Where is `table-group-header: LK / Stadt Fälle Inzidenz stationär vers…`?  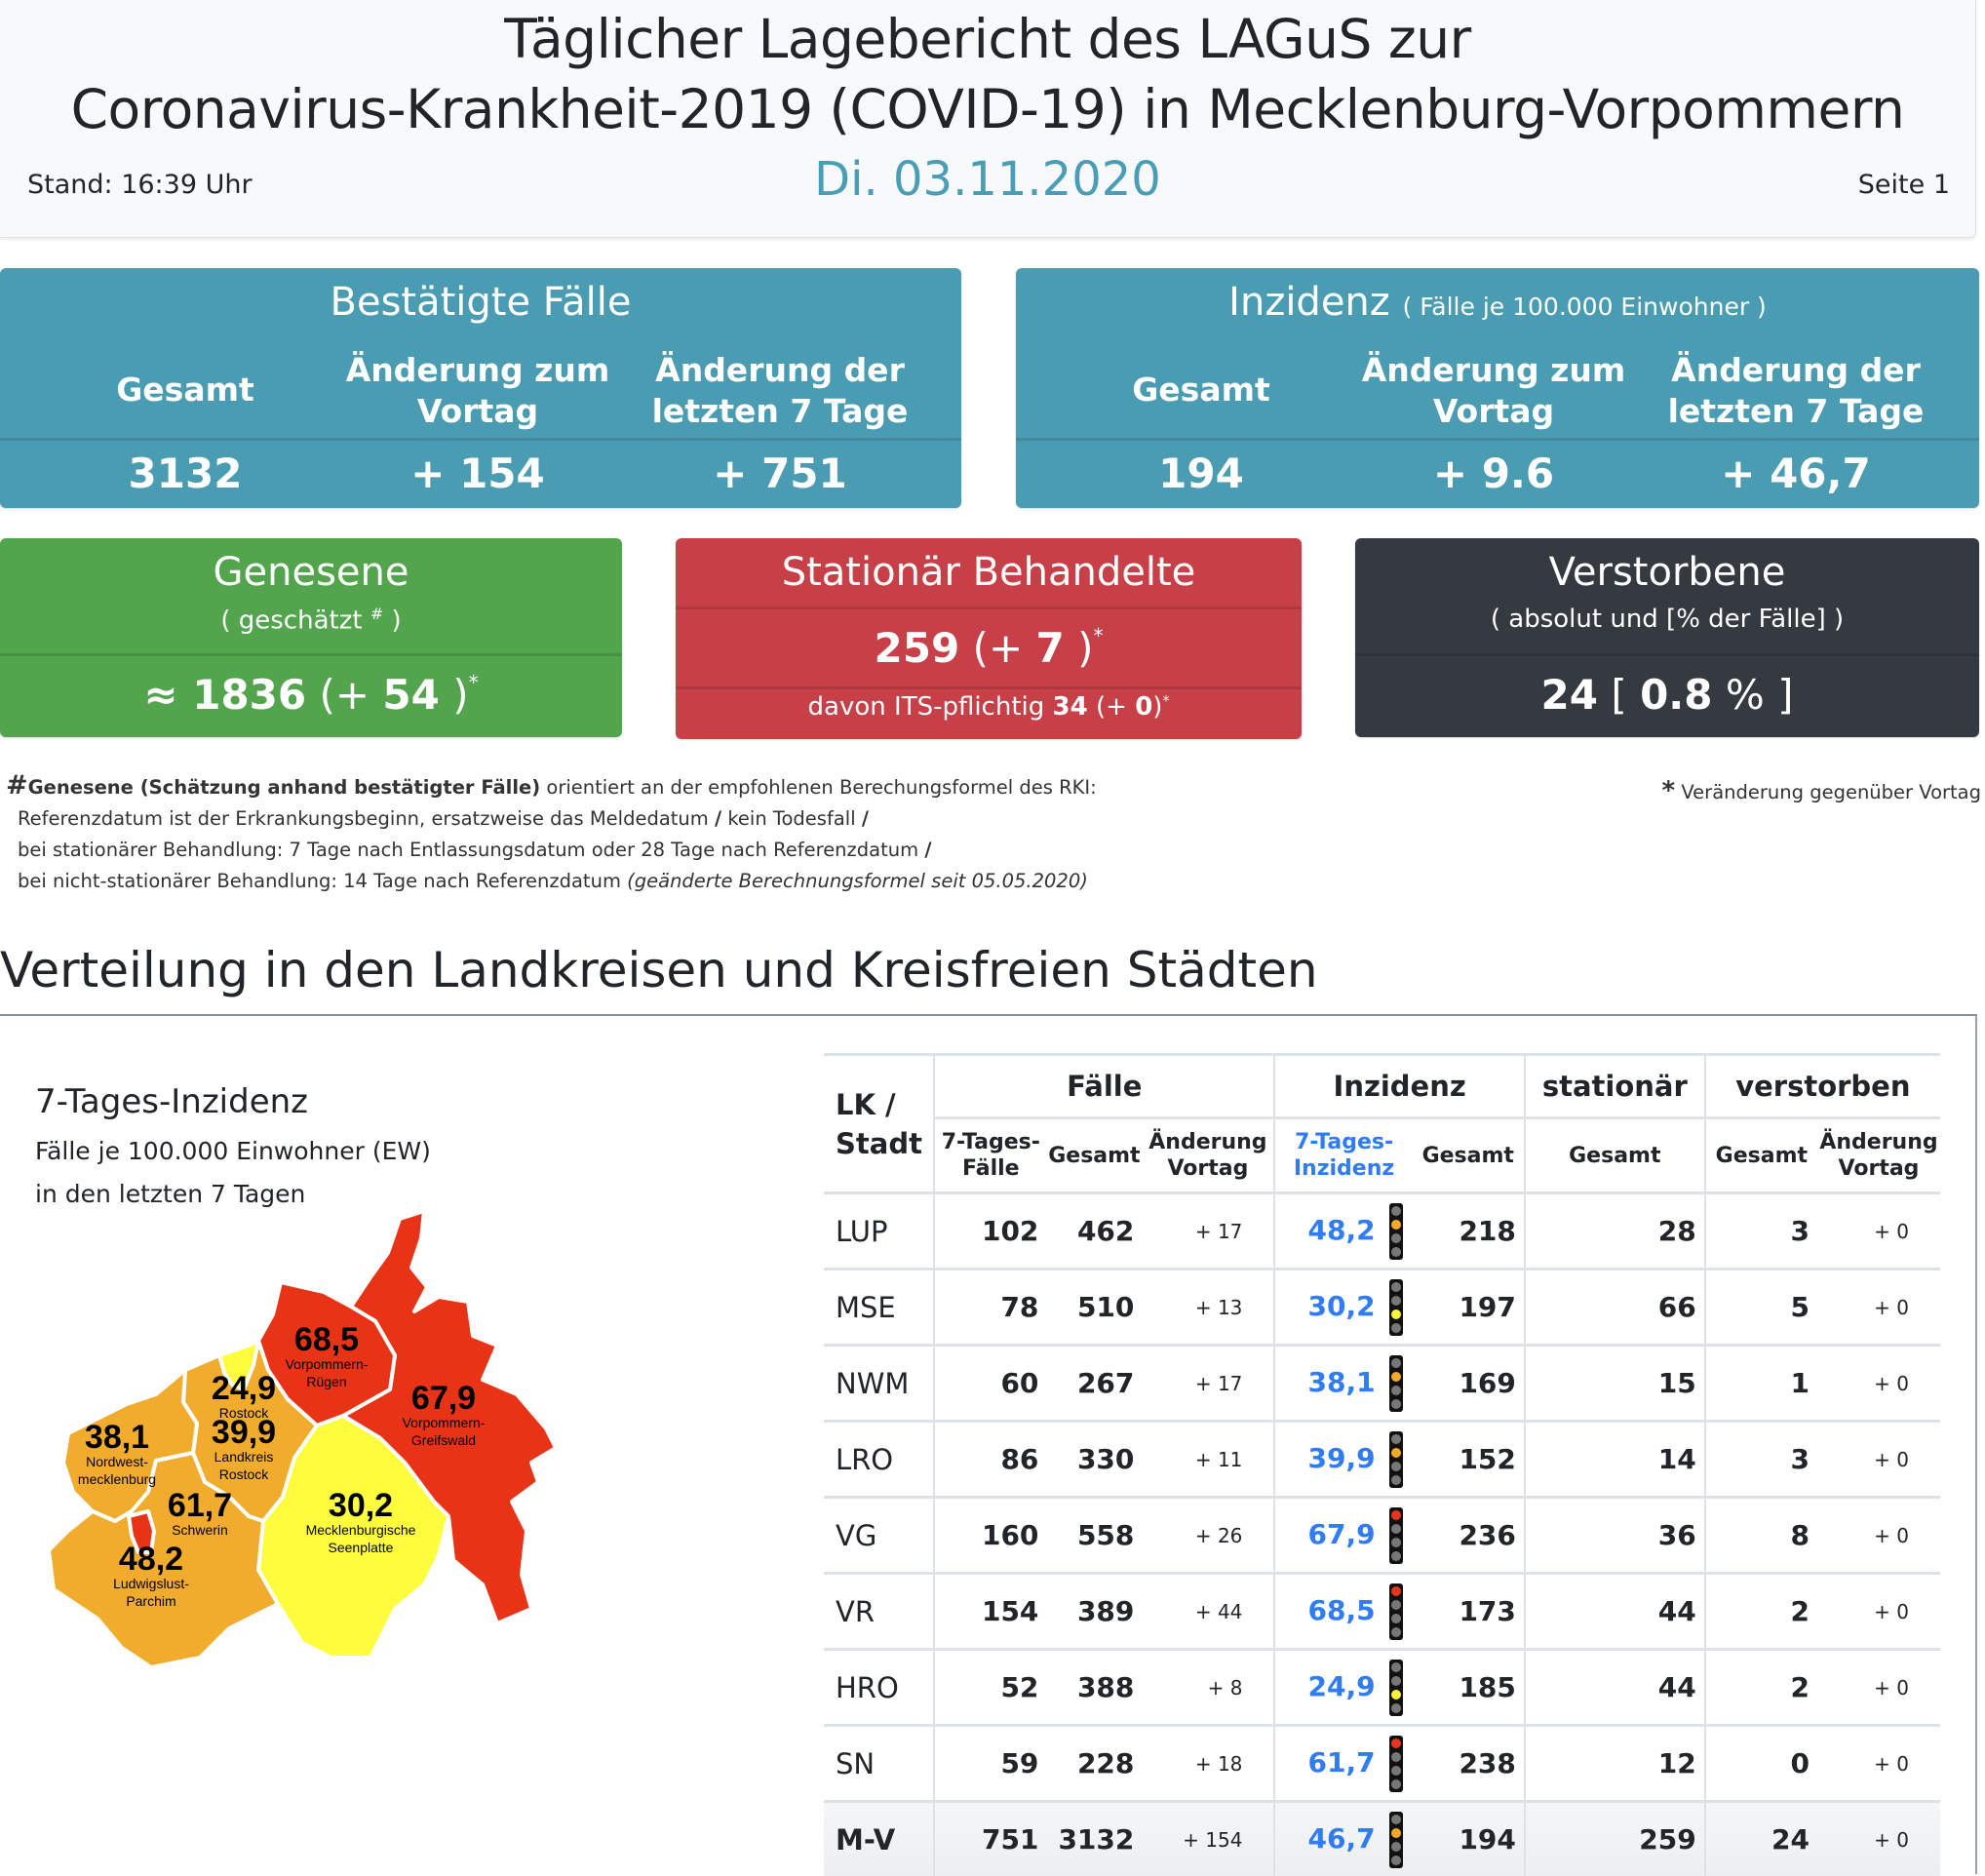 table-group-header: LK / Stadt Fälle Inzidenz stationär vers… is located at coordinates (1382, 1086).